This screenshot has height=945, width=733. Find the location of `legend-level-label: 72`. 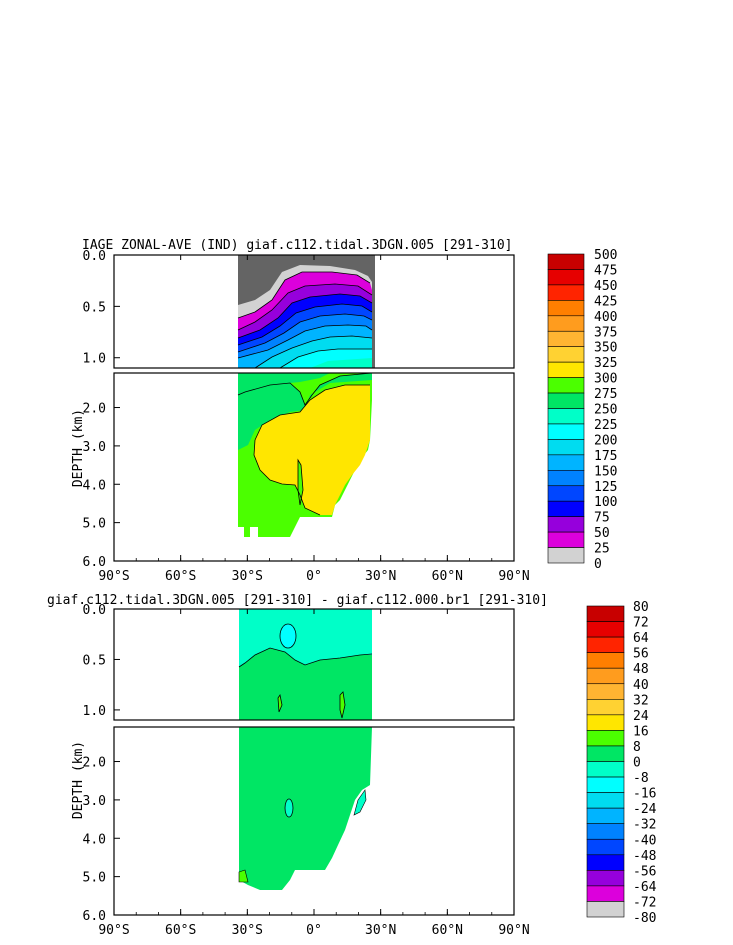

legend-level-label: 72 is located at coordinates (641, 623).